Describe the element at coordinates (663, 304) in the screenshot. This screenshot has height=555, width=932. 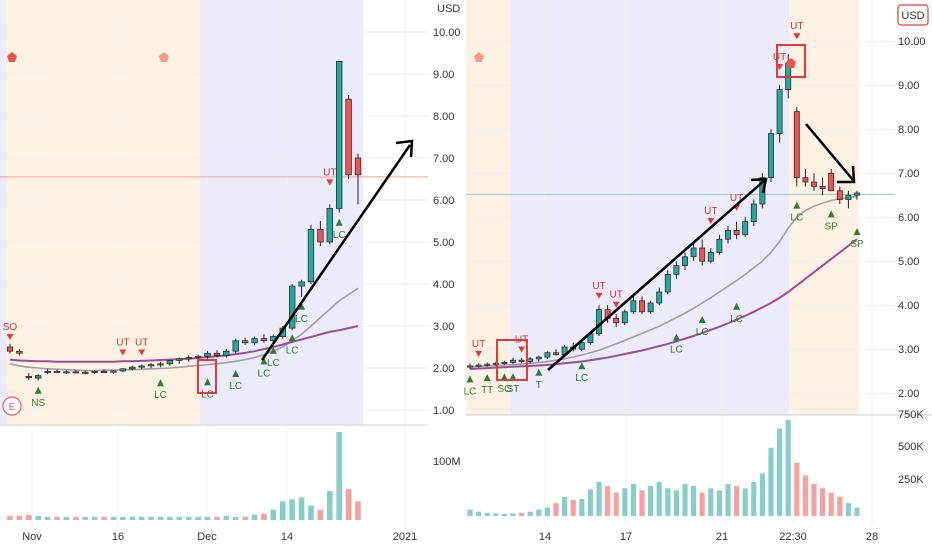
I see `right-ma-slow-line` at that location.